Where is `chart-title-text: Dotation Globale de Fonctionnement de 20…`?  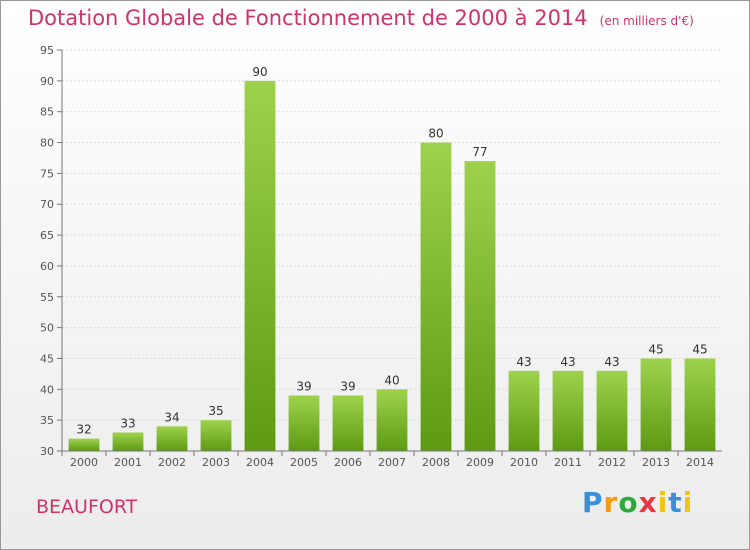
chart-title-text: Dotation Globale de Fonctionnement de 20… is located at coordinates (308, 18).